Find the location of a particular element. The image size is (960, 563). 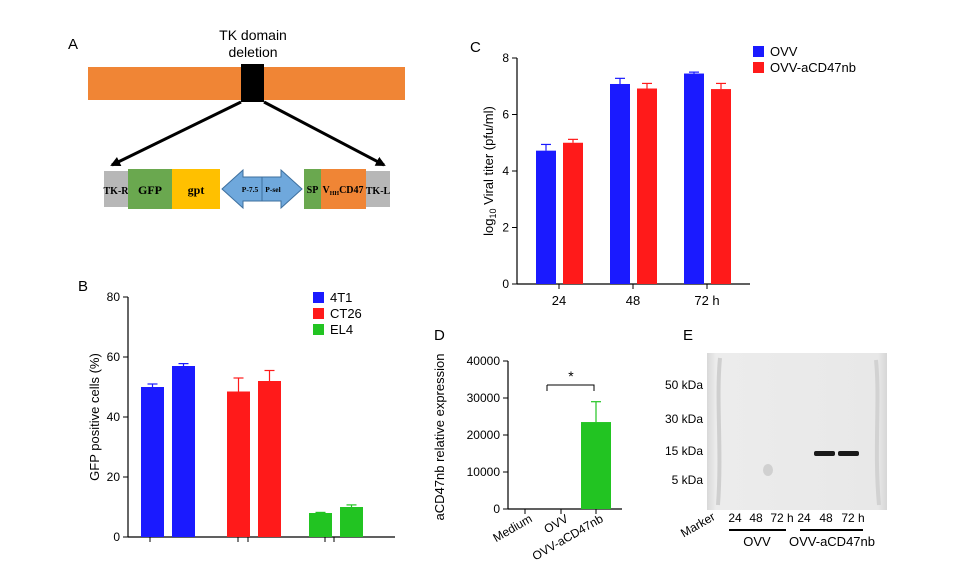

b-y-tick-label-40: 40 is located at coordinates (114, 417).